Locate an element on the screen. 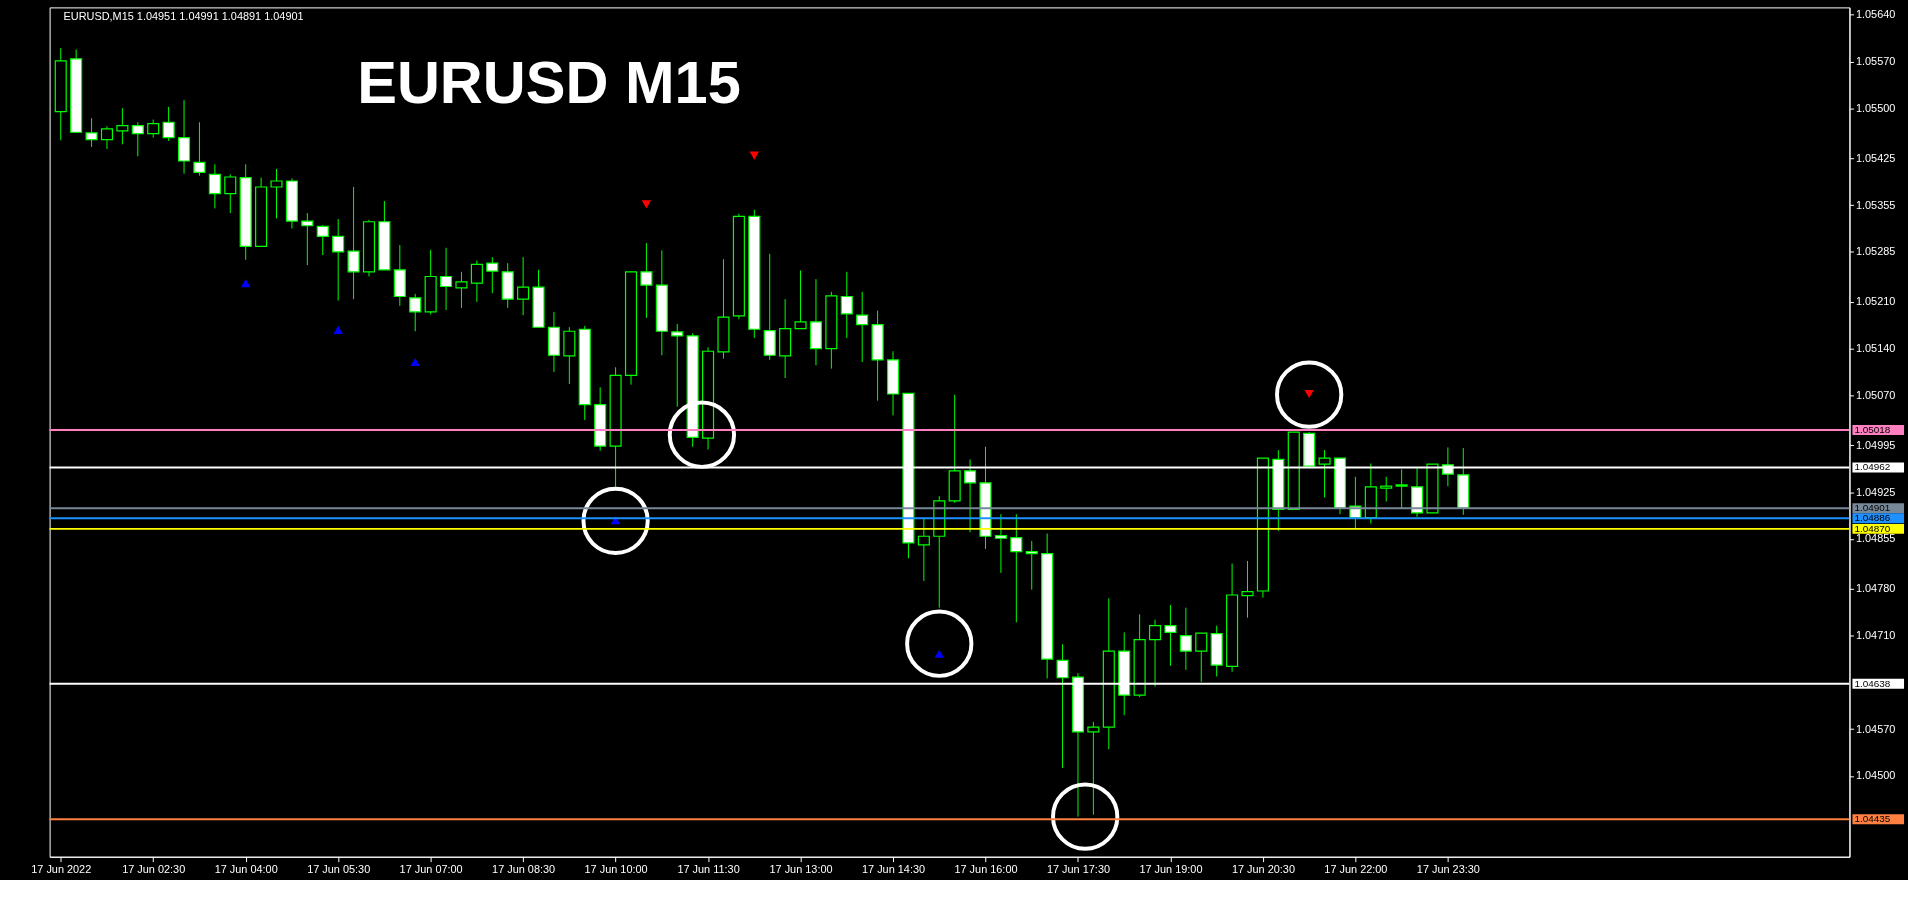 This screenshot has width=1908, height=901. y-tick-label: 1.04855 is located at coordinates (1875, 538).